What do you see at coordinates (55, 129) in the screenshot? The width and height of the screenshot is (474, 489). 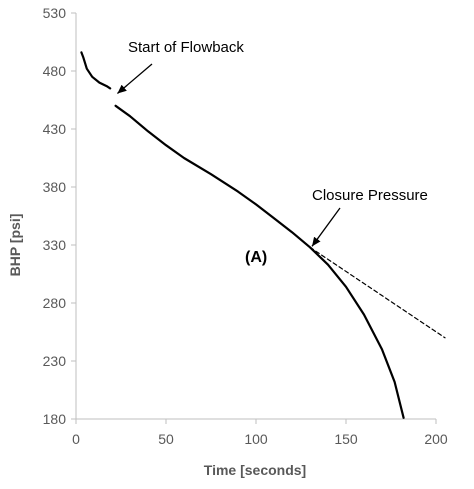 I see `y-tick-label: 430` at bounding box center [55, 129].